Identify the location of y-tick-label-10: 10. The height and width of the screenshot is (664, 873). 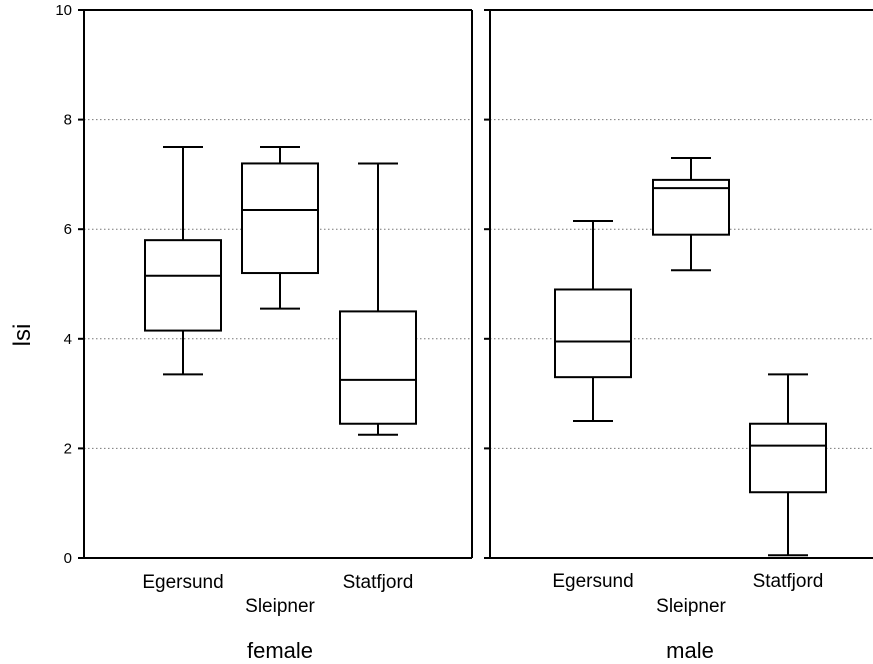
(63, 10).